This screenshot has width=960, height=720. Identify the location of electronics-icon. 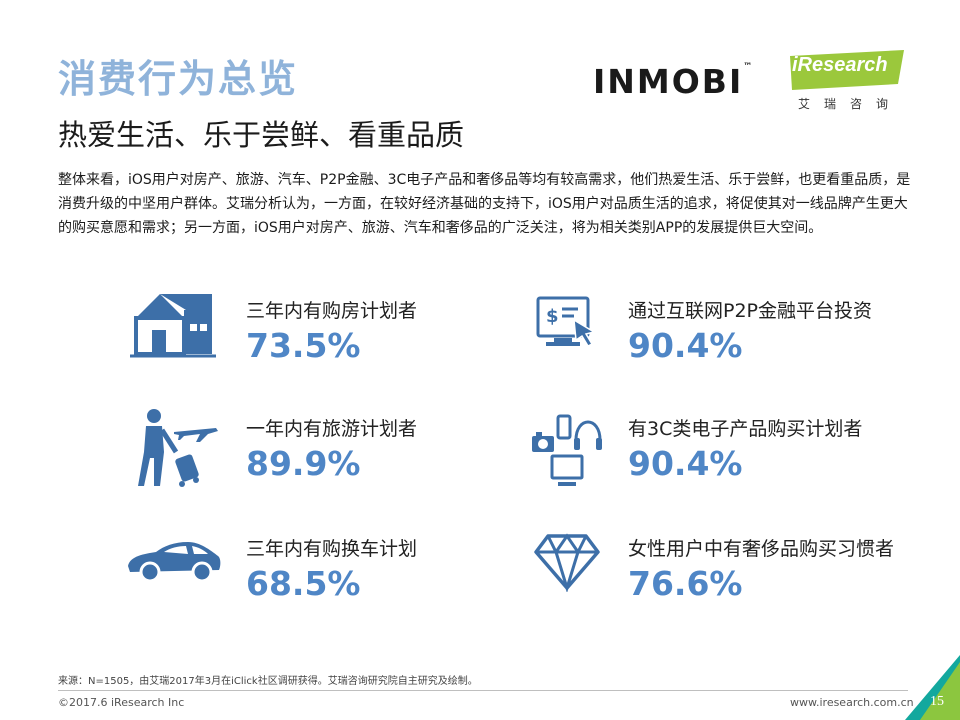
(567, 450).